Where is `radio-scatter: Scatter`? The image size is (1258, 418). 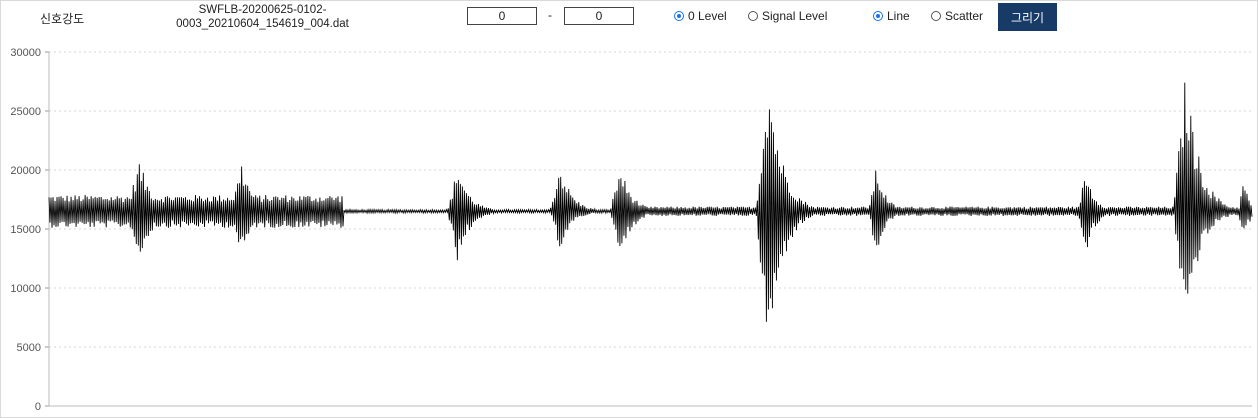
radio-scatter: Scatter is located at coordinates (957, 16).